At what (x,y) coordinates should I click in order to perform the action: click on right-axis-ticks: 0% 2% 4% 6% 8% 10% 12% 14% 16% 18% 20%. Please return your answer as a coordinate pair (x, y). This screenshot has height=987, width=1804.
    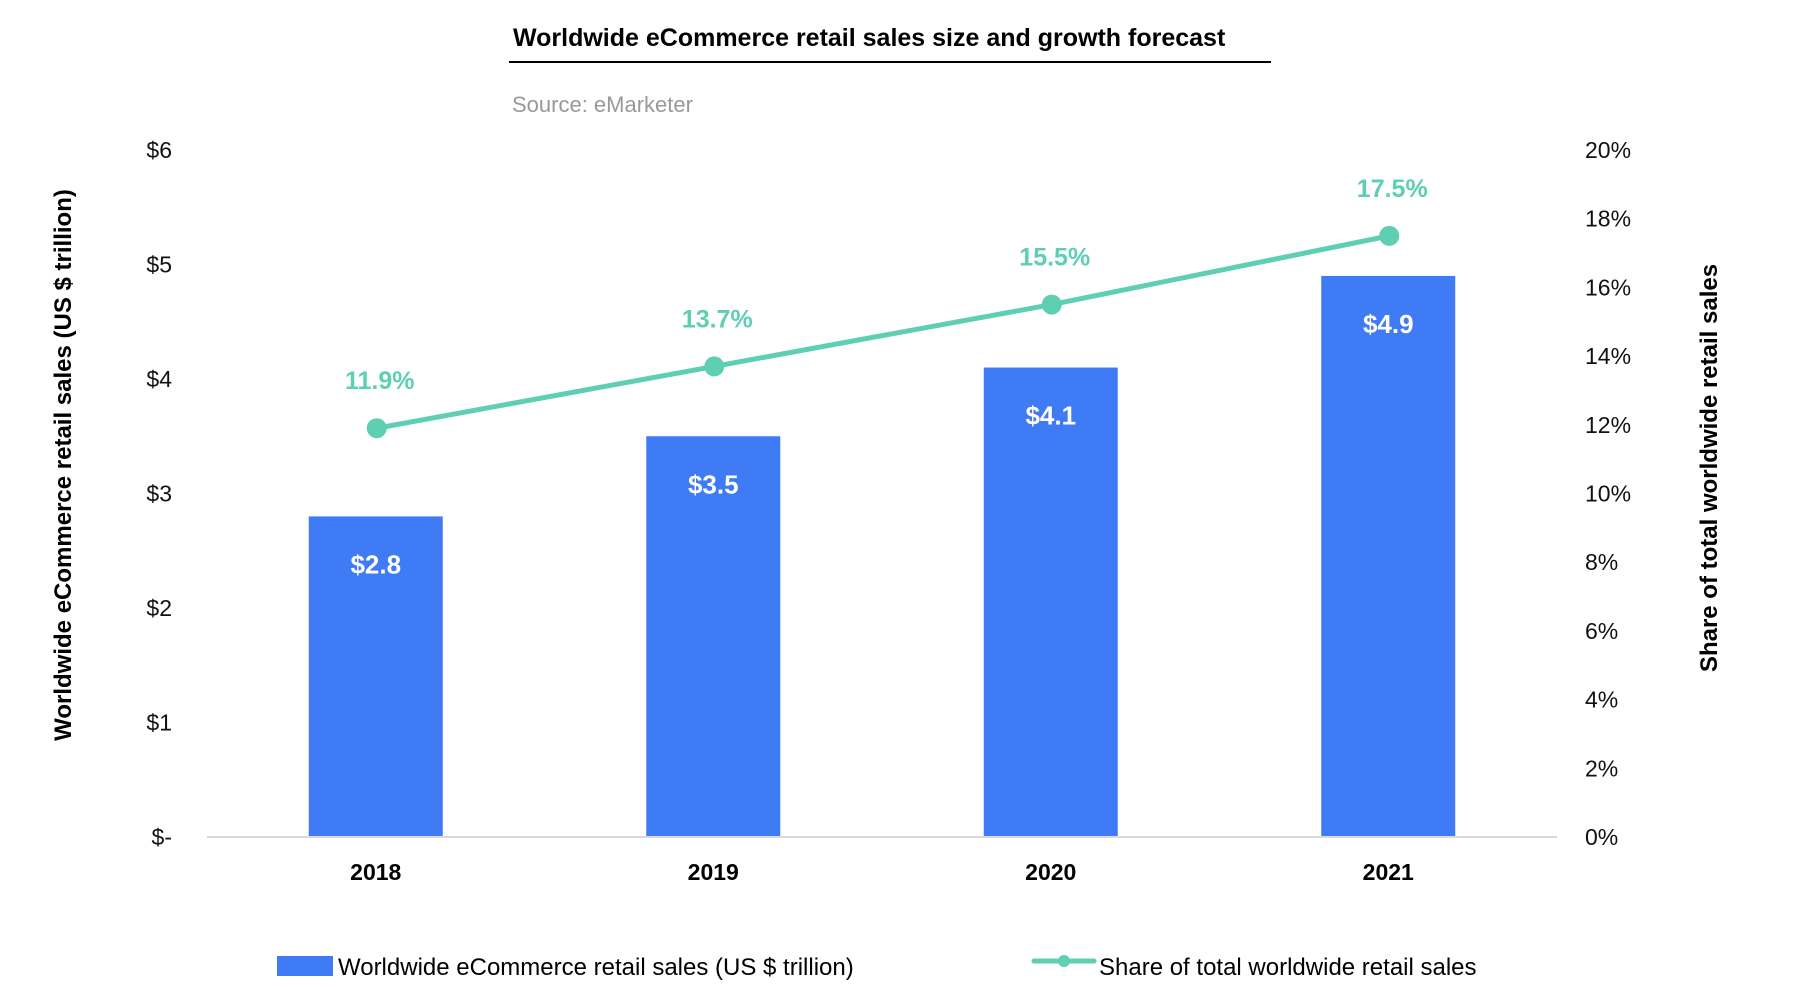
    Looking at the image, I should click on (1608, 493).